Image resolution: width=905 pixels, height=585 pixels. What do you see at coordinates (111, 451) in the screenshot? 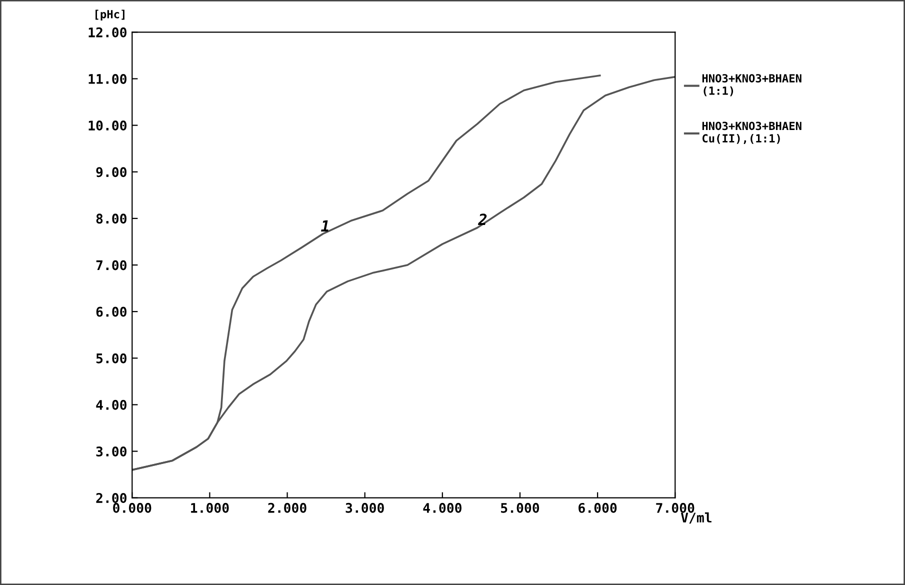
I see `y-tick-label: 3.00` at bounding box center [111, 451].